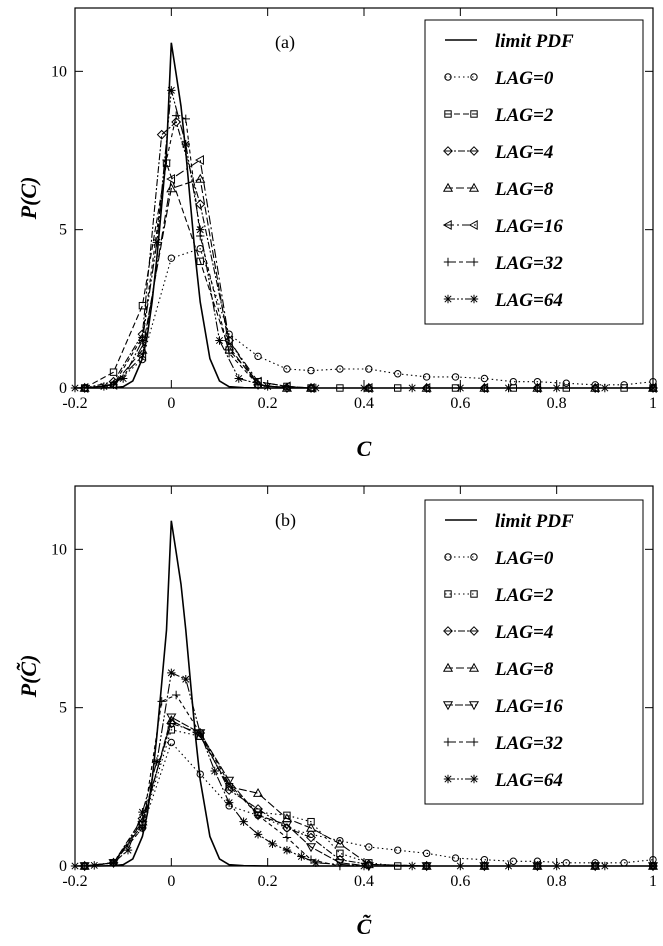  What do you see at coordinates (524, 669) in the screenshot?
I see `legend-label: LAG=8` at bounding box center [524, 669].